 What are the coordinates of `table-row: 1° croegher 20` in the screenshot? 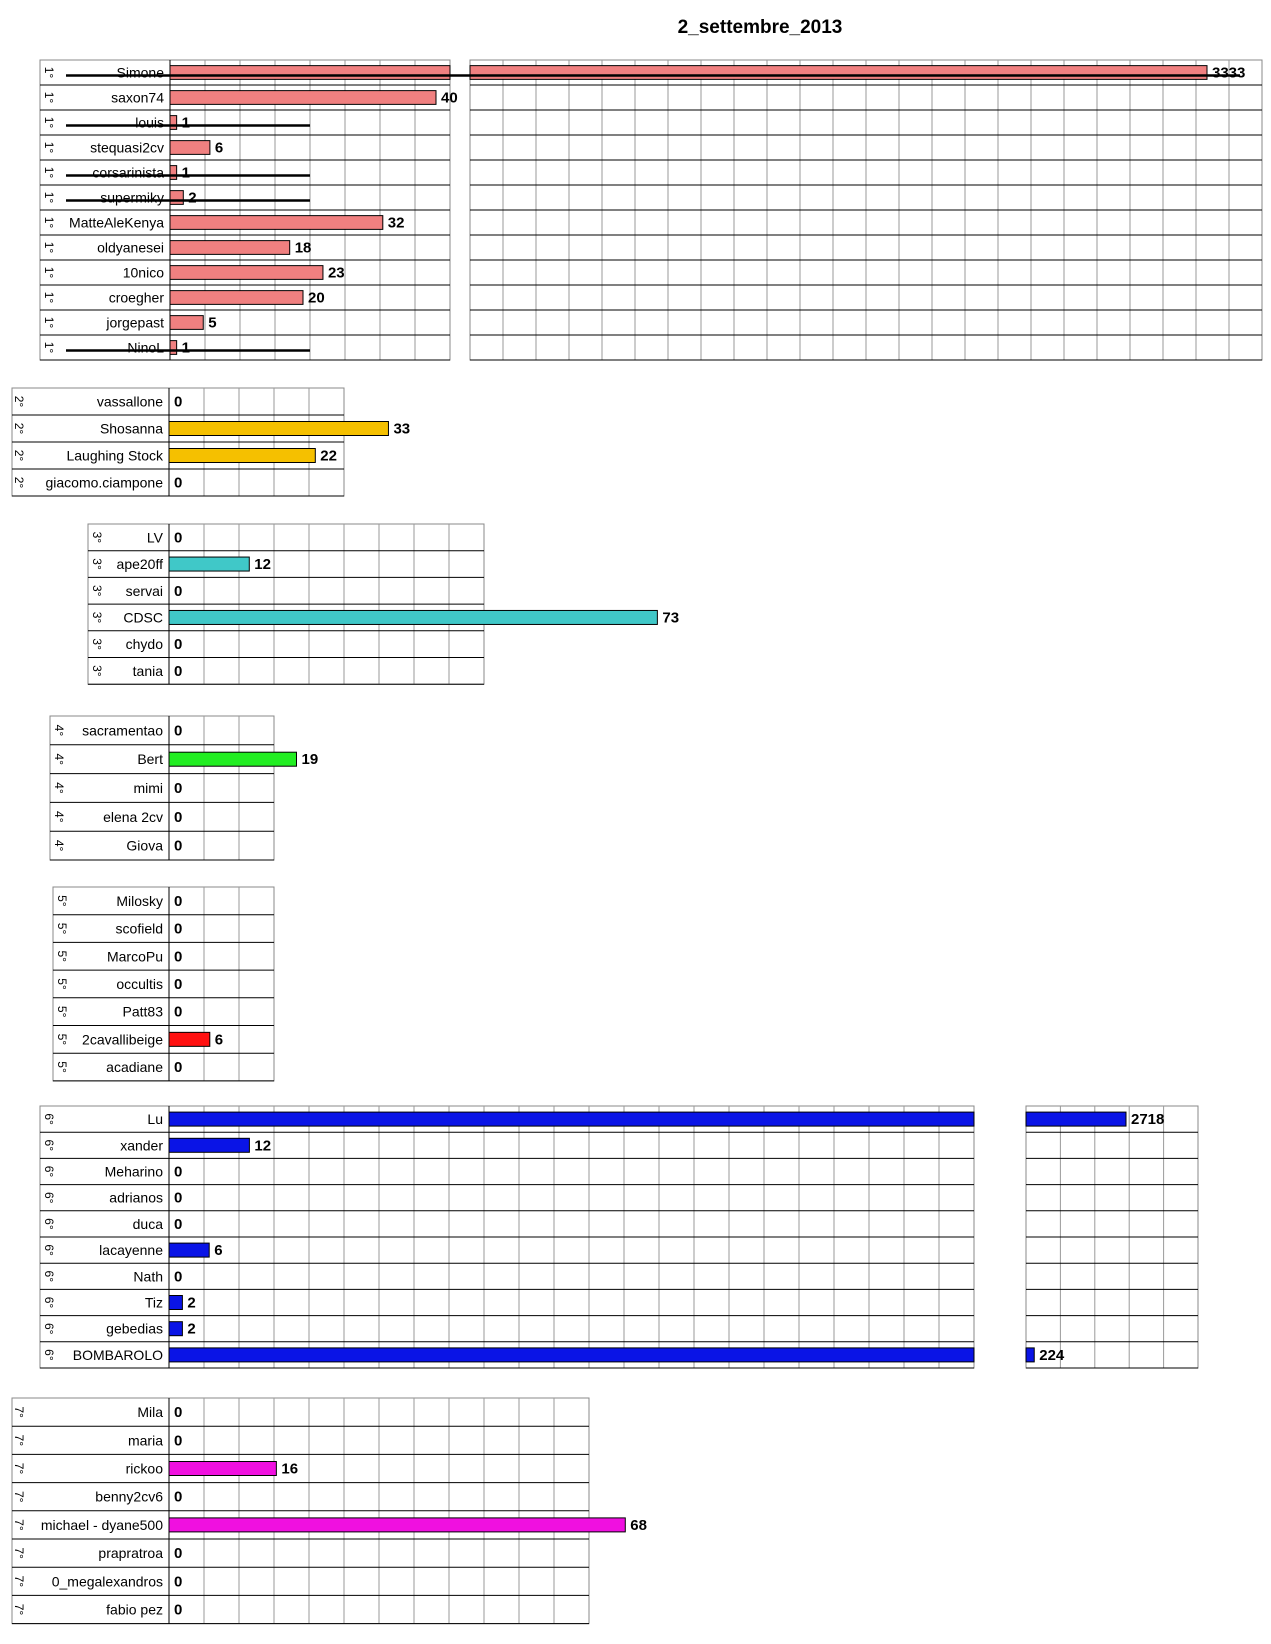 It's located at (651, 300).